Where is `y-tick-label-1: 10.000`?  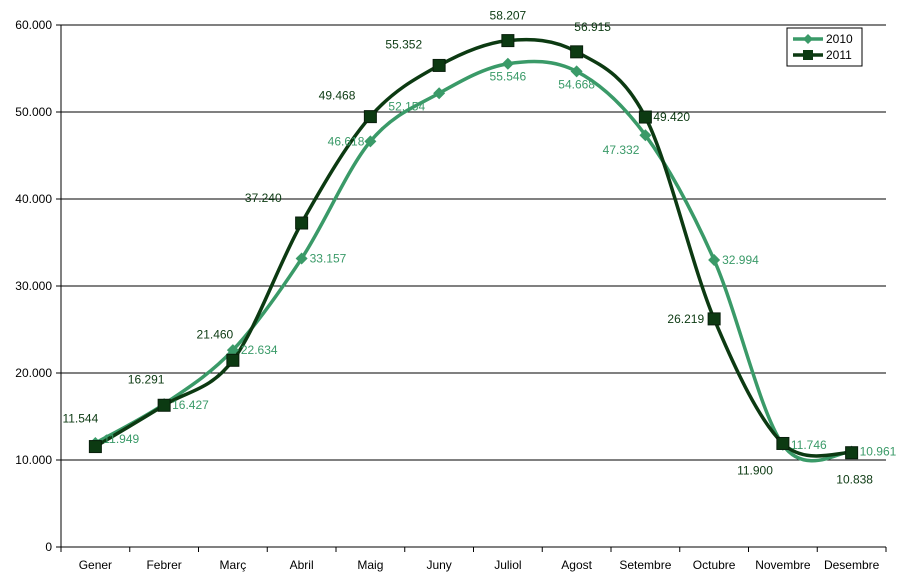 y-tick-label-1: 10.000 is located at coordinates (33, 460).